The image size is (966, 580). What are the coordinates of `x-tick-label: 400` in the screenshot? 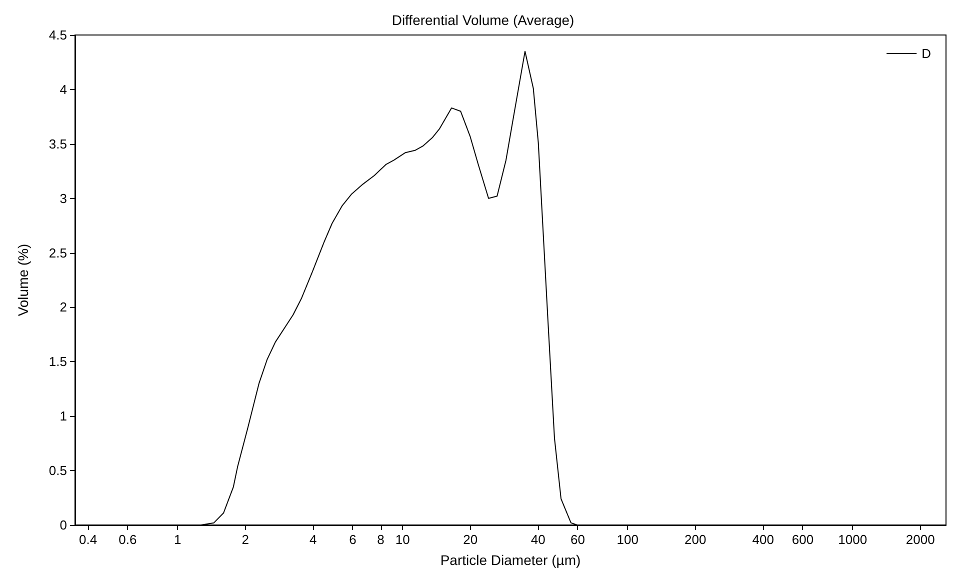 It's located at (763, 539).